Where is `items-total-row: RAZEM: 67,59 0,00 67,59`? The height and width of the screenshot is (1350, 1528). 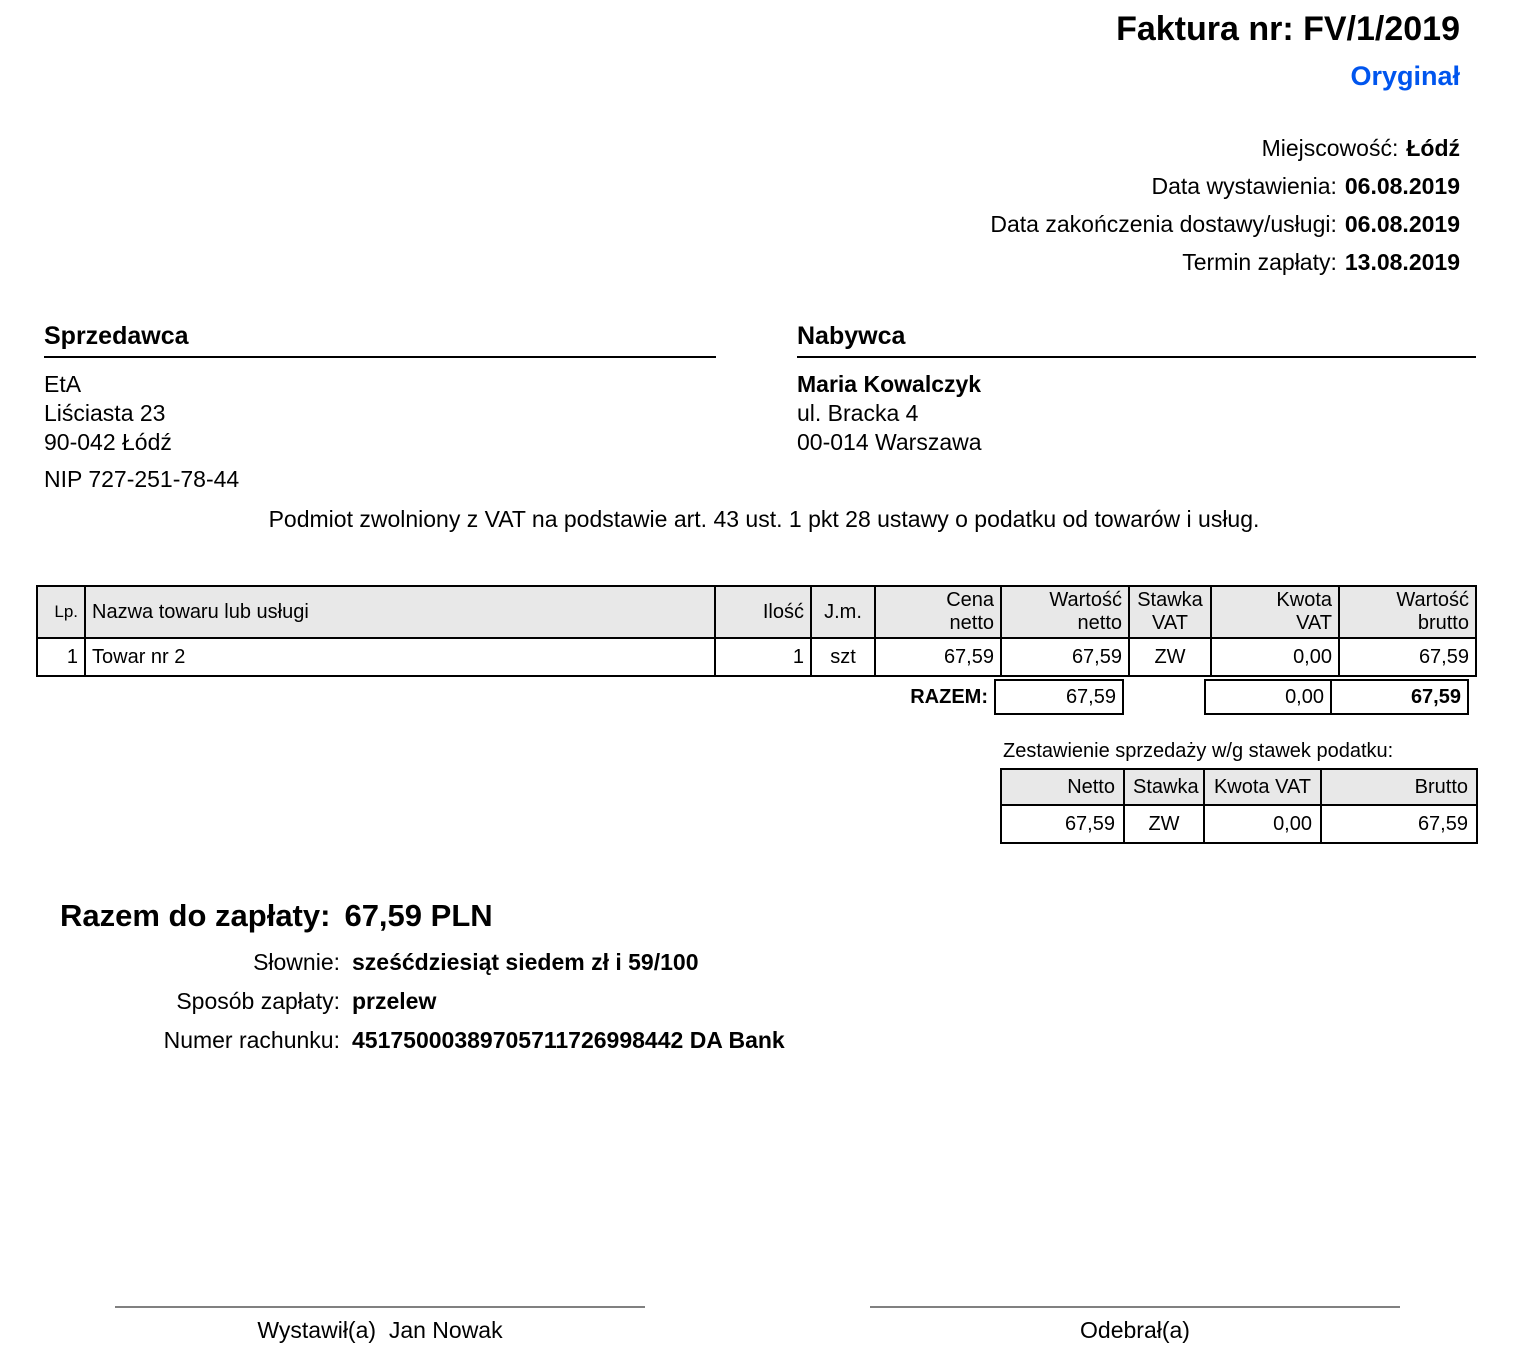
items-total-row: RAZEM: 67,59 0,00 67,59 is located at coordinates (752, 697).